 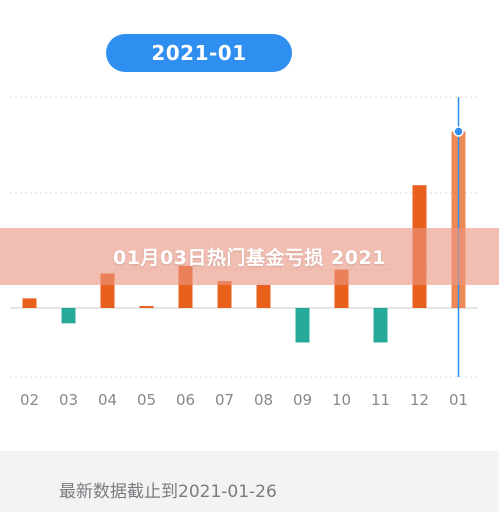 What do you see at coordinates (419, 400) in the screenshot?
I see `x-tick-label: 12` at bounding box center [419, 400].